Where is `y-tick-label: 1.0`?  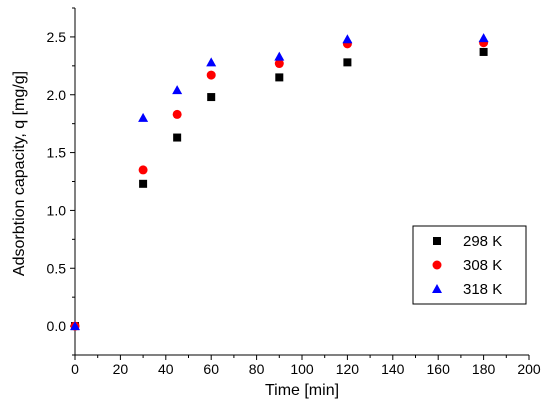 y-tick-label: 1.0 is located at coordinates (57, 210).